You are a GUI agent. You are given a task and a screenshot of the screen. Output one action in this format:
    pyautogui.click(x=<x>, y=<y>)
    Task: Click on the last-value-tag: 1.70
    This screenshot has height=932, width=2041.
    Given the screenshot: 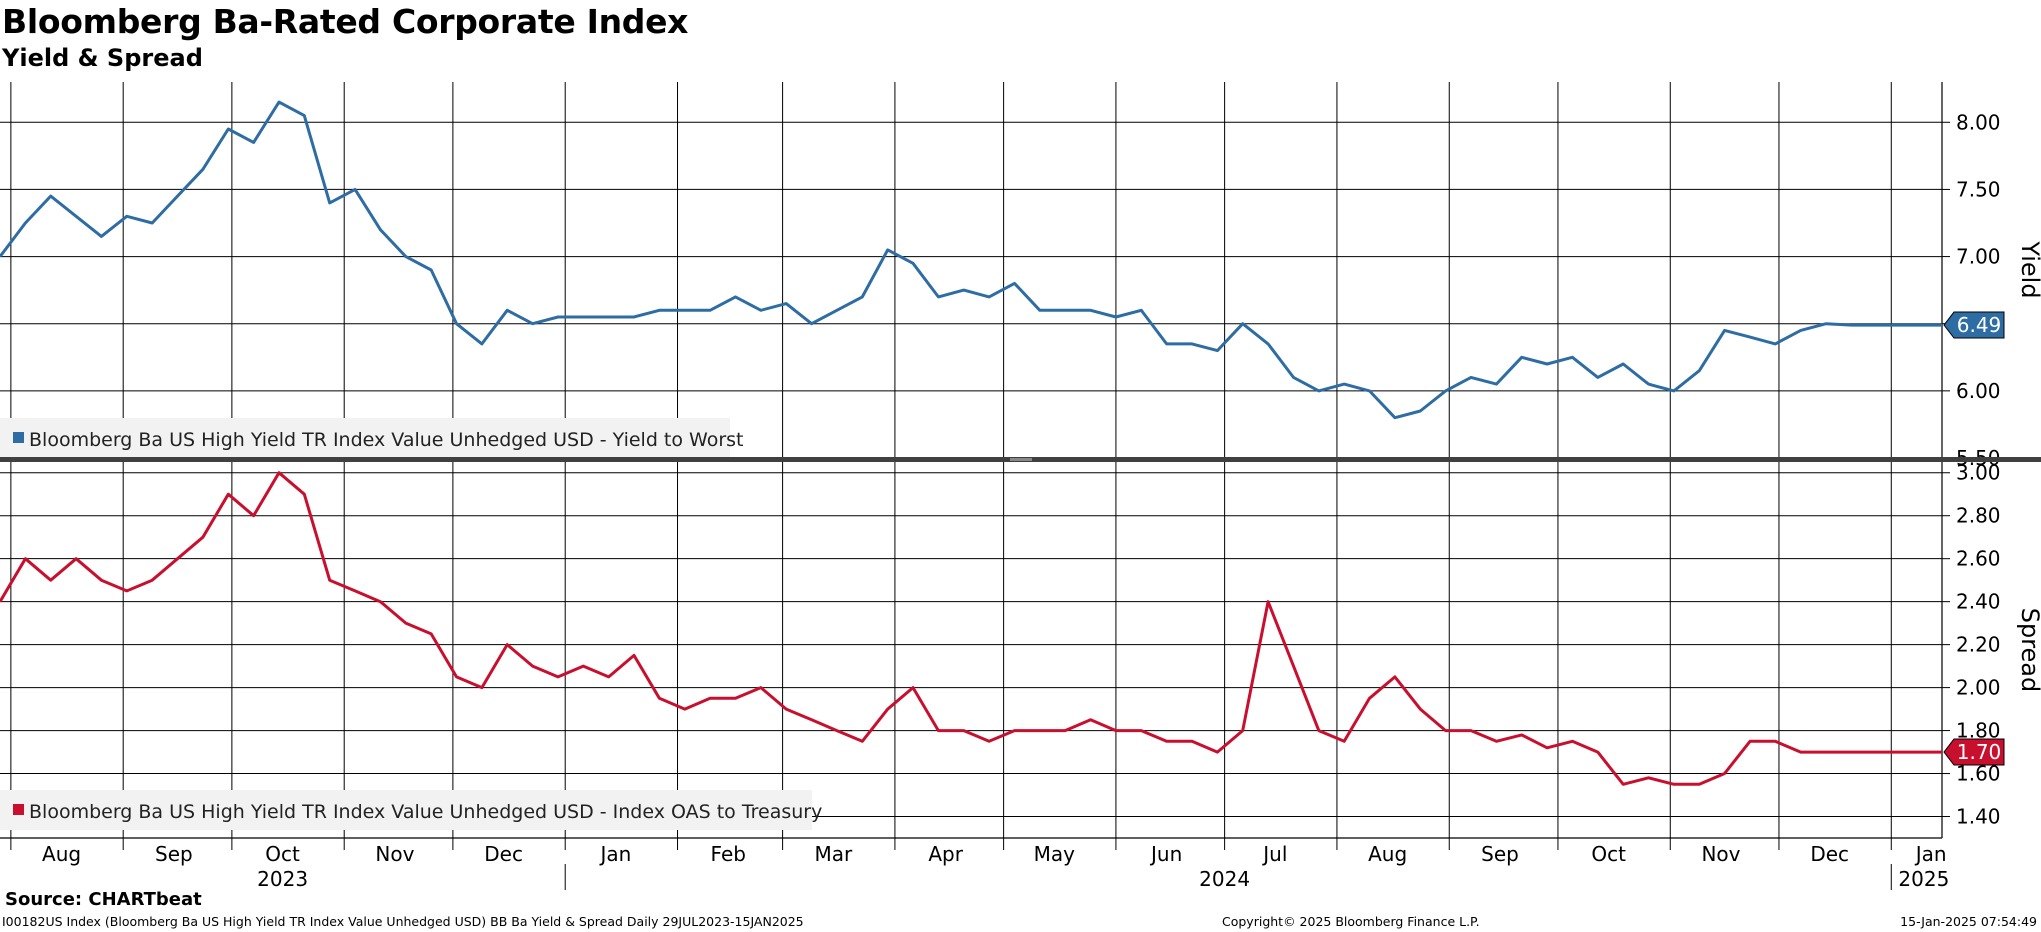 What is the action you would take?
    pyautogui.click(x=1974, y=752)
    